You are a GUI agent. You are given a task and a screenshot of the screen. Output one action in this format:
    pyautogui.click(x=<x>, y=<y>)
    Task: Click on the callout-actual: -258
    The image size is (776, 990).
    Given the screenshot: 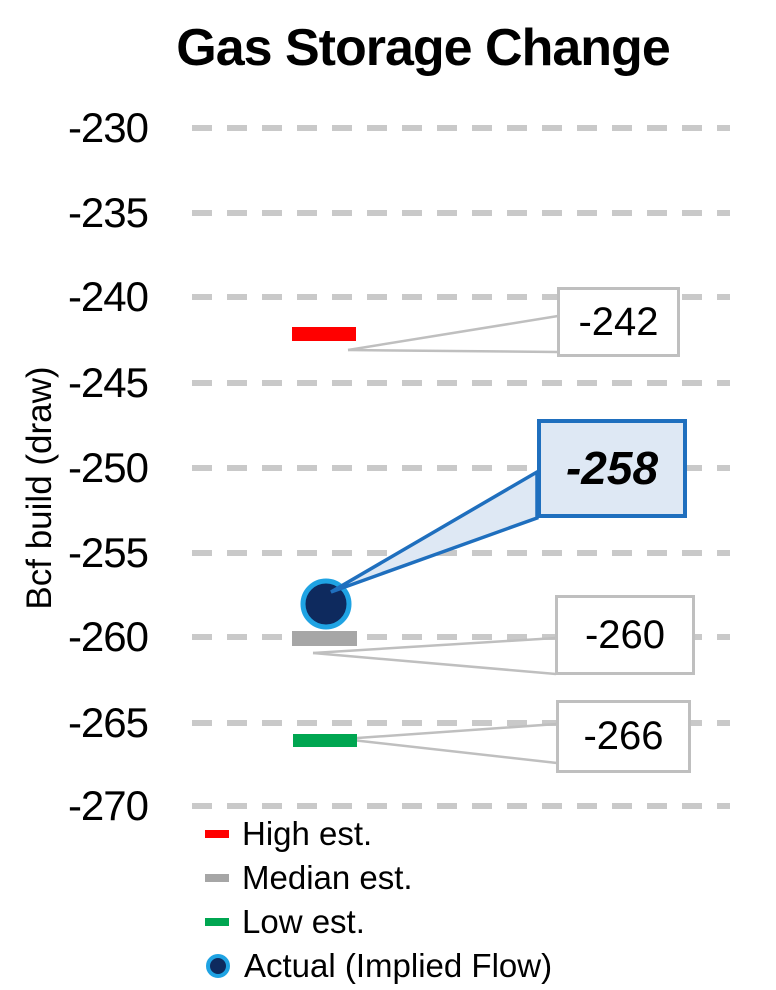 What is the action you would take?
    pyautogui.click(x=612, y=468)
    